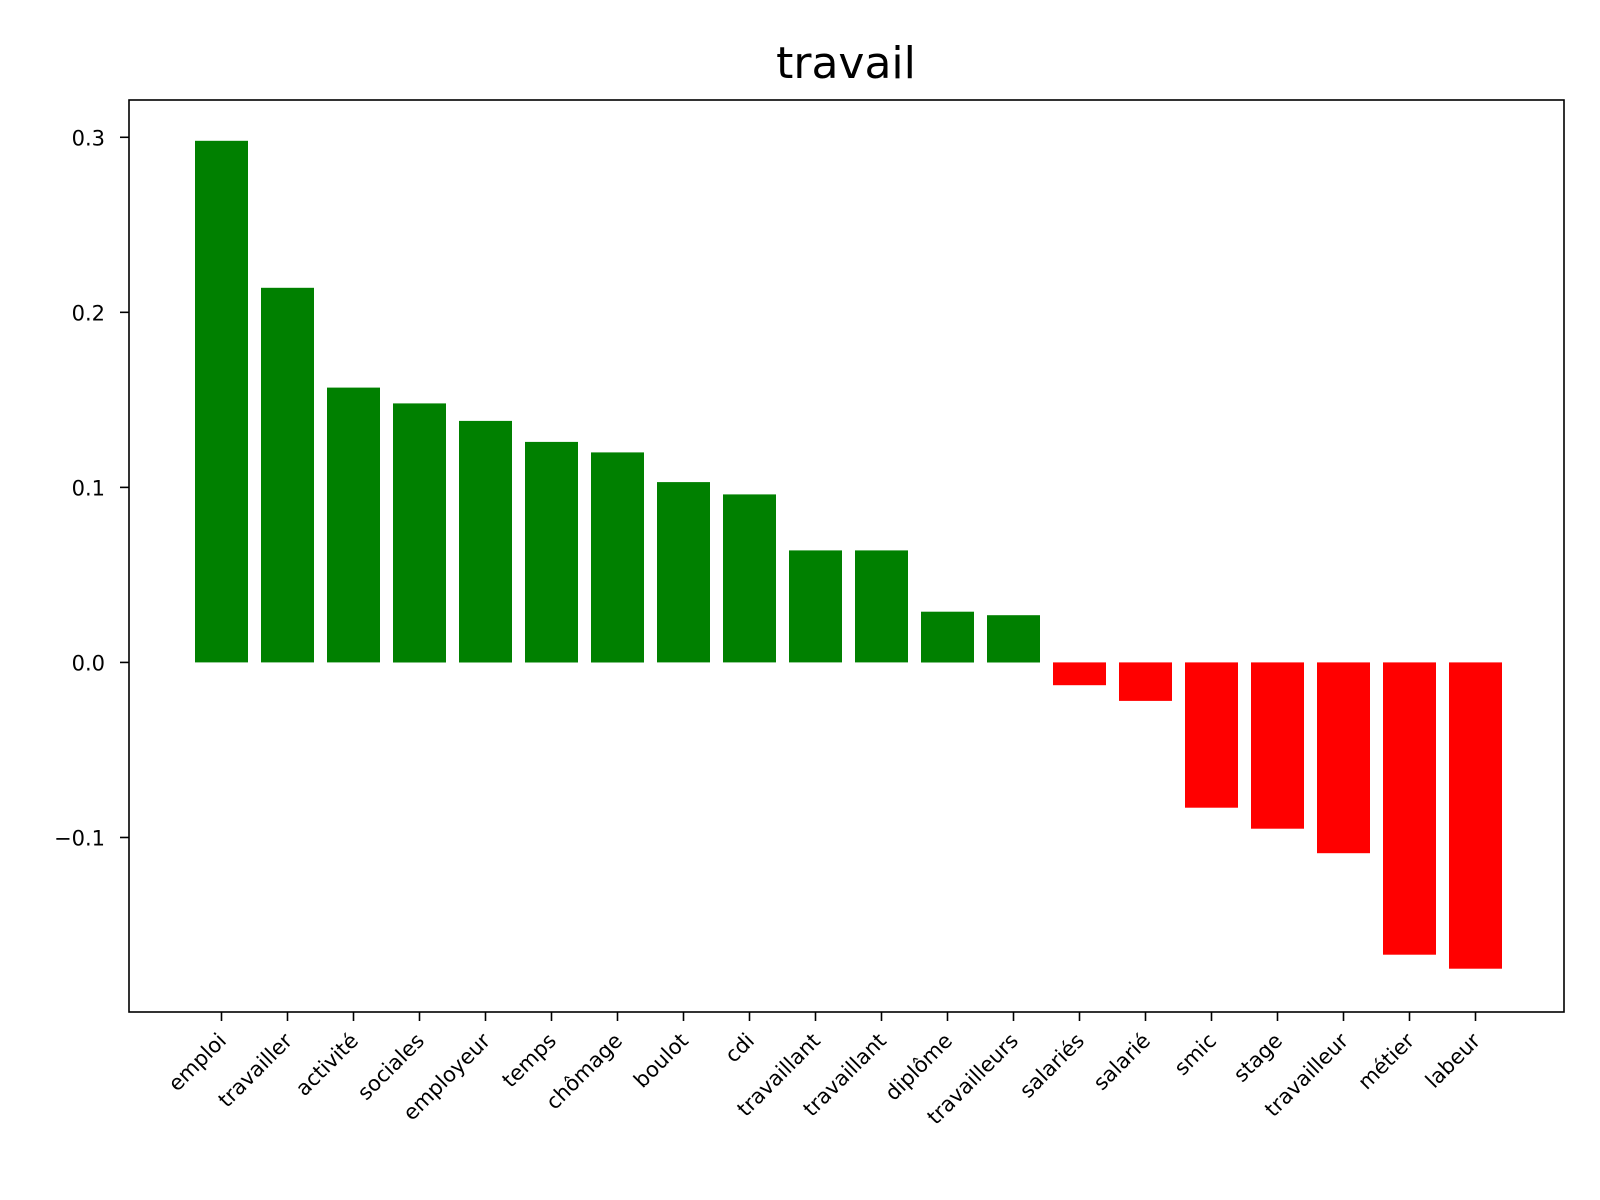 The width and height of the screenshot is (1600, 1200). Describe the element at coordinates (529, 1061) in the screenshot. I see `x-tick-label-6: temps` at that location.